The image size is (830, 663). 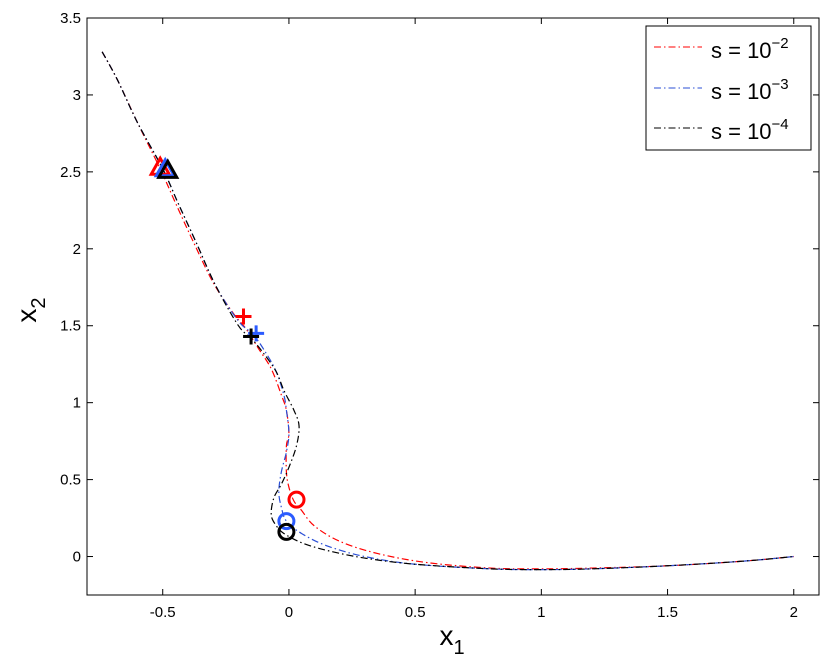 I want to click on y-axis-label-sub: 2, so click(x=39, y=302).